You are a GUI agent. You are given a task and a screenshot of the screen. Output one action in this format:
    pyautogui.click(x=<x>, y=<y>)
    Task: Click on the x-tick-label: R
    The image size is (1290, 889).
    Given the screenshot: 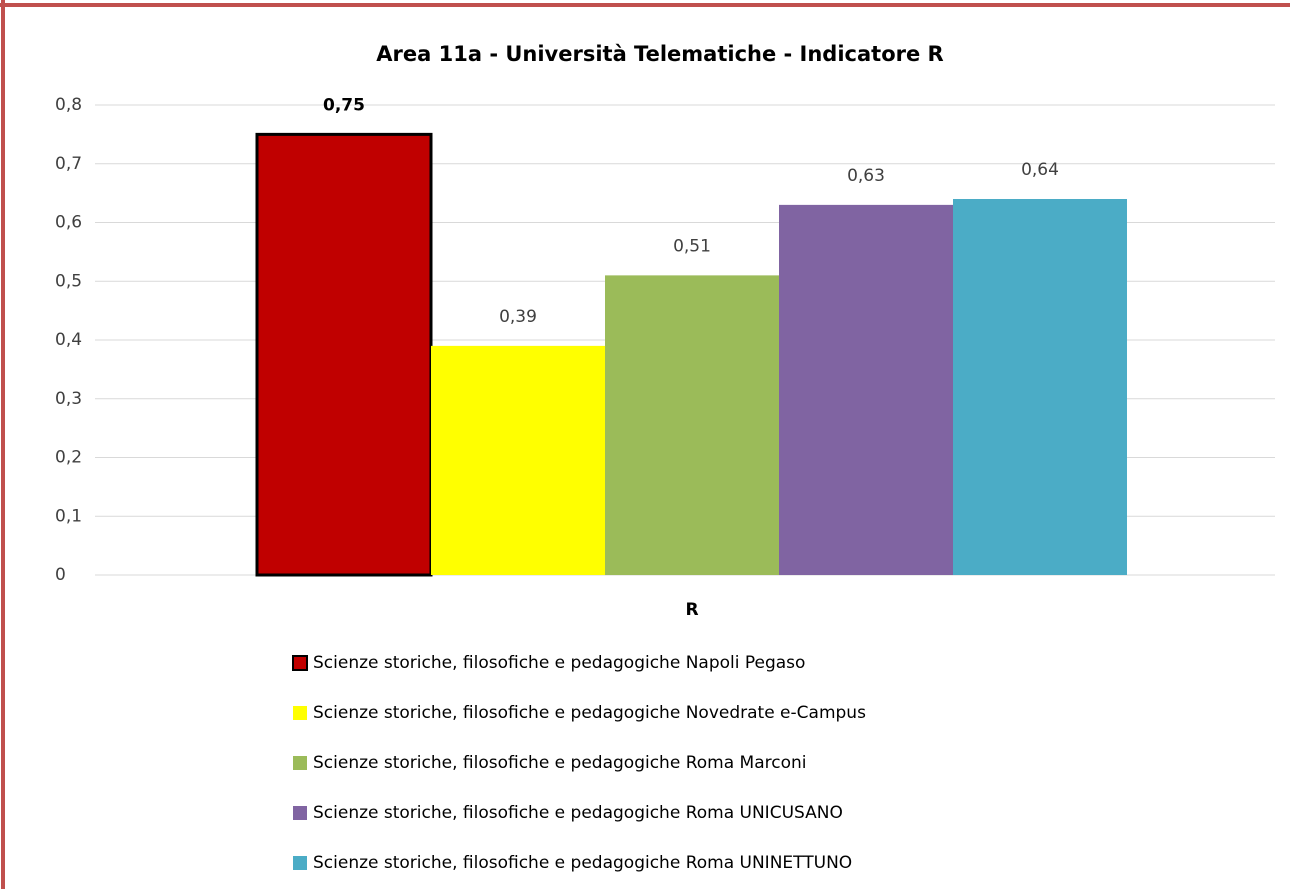 What is the action you would take?
    pyautogui.click(x=691, y=610)
    